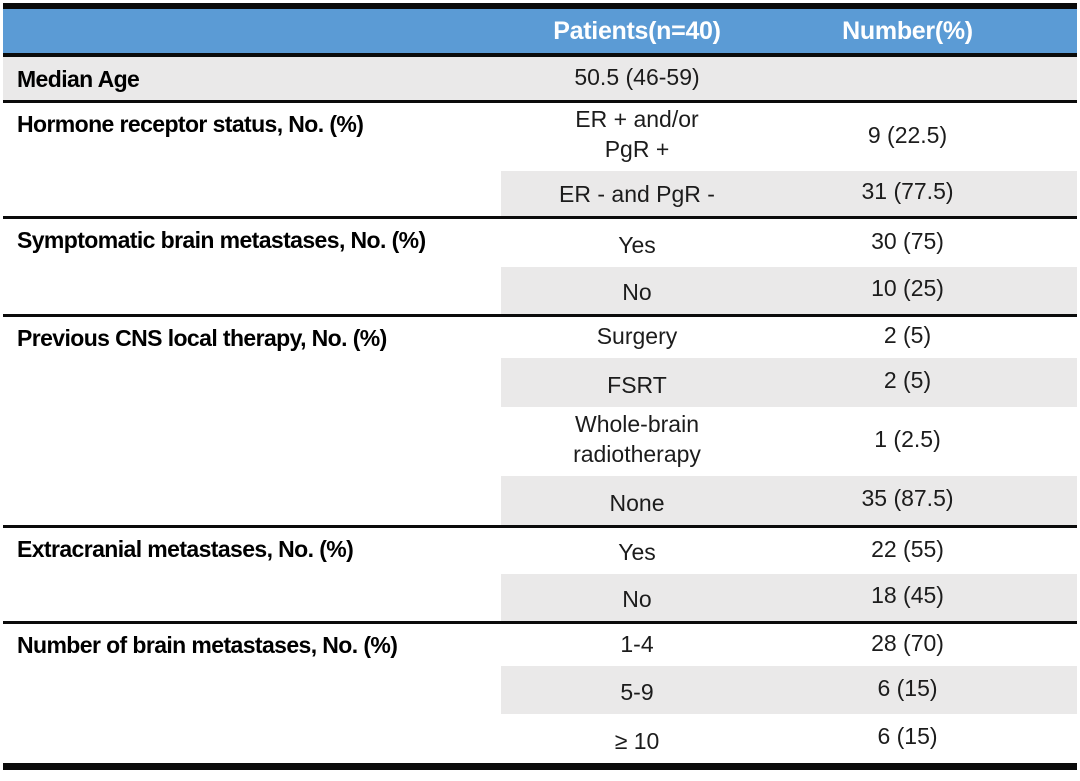  Describe the element at coordinates (789, 500) in the screenshot. I see `table-row: None 35 (87.5)` at that location.